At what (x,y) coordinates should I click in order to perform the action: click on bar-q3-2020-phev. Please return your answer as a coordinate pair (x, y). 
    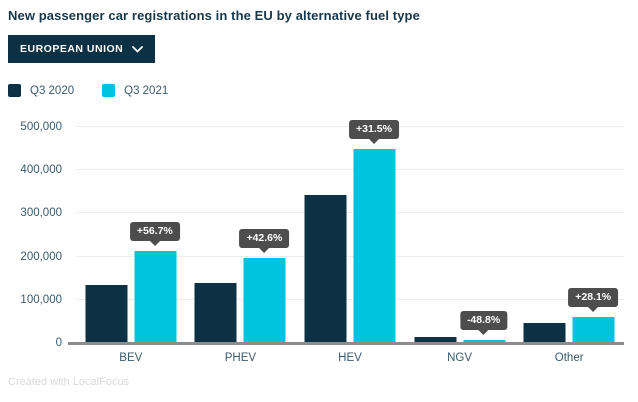
    Looking at the image, I should click on (215, 313).